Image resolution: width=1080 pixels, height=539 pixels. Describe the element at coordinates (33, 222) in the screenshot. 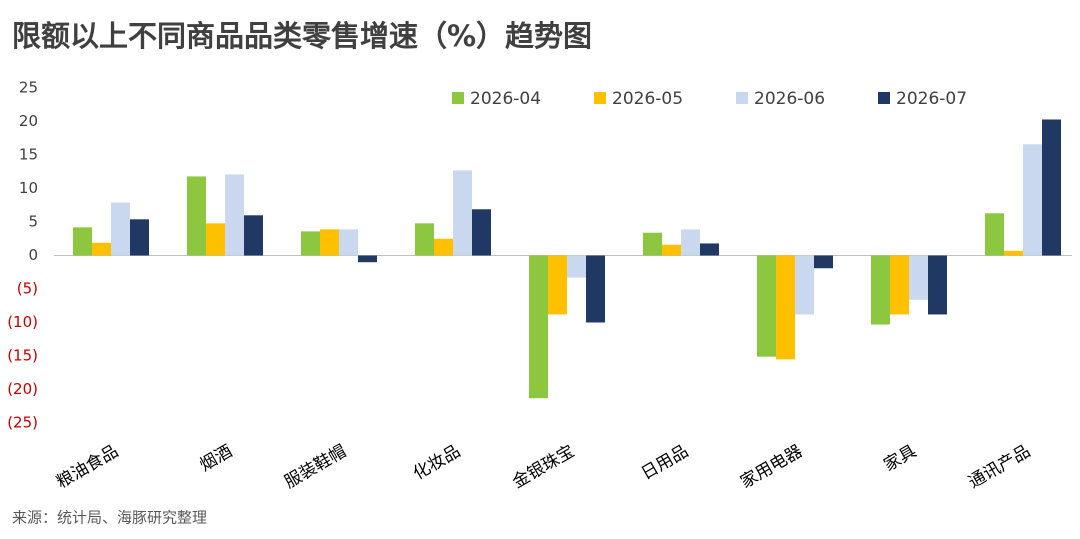

I see `y-tick-label: 5` at that location.